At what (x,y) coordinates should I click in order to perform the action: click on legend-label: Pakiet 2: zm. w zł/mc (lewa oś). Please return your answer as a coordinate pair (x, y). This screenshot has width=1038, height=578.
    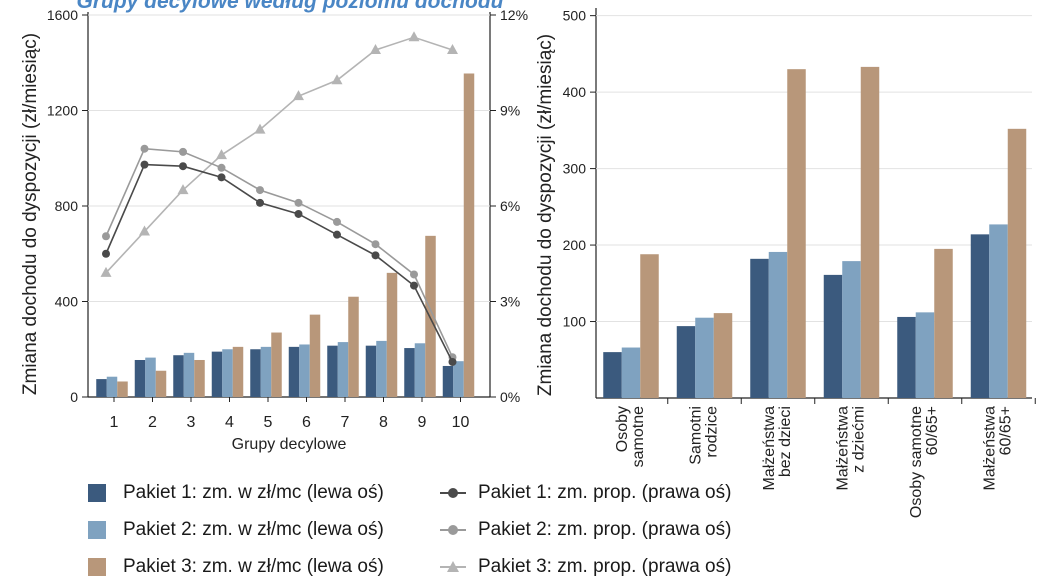
    Looking at the image, I should click on (253, 529).